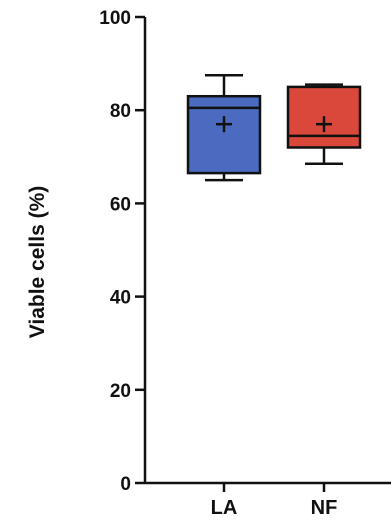 Image resolution: width=391 pixels, height=525 pixels. Describe the element at coordinates (224, 128) in the screenshot. I see `box-LA` at that location.